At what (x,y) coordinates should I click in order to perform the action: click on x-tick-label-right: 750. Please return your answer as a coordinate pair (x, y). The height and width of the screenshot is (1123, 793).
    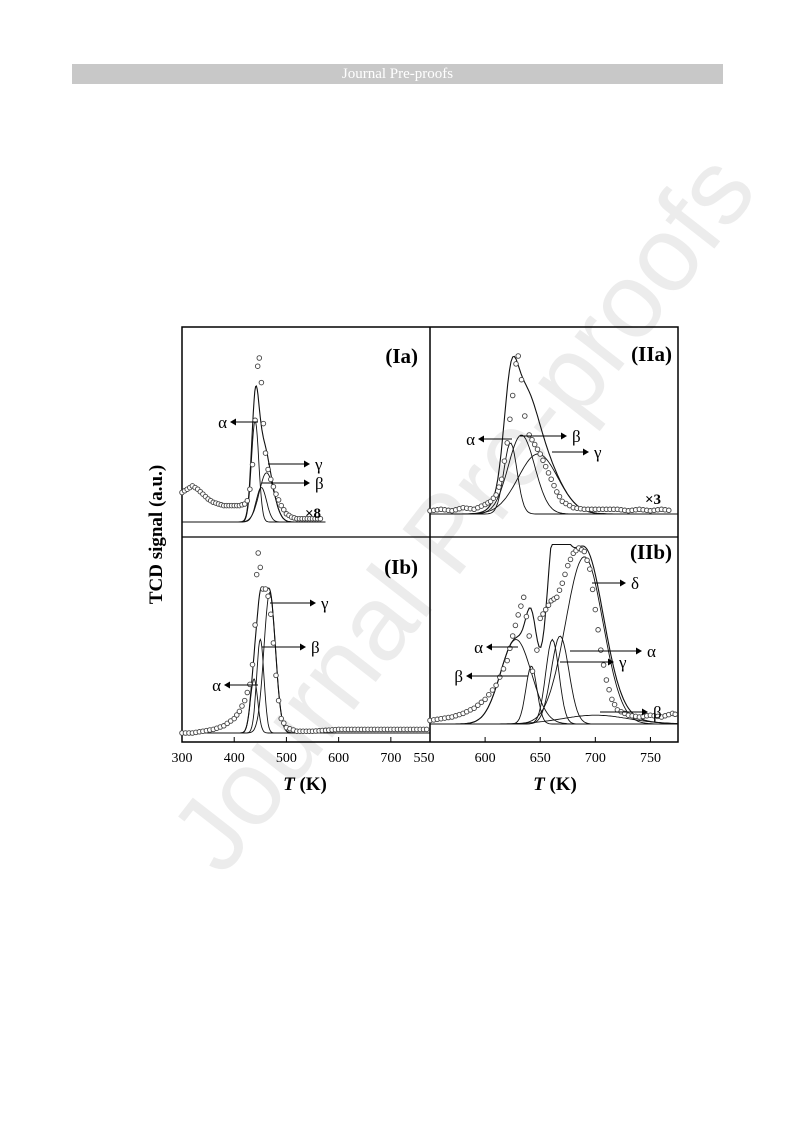
    Looking at the image, I should click on (650, 758).